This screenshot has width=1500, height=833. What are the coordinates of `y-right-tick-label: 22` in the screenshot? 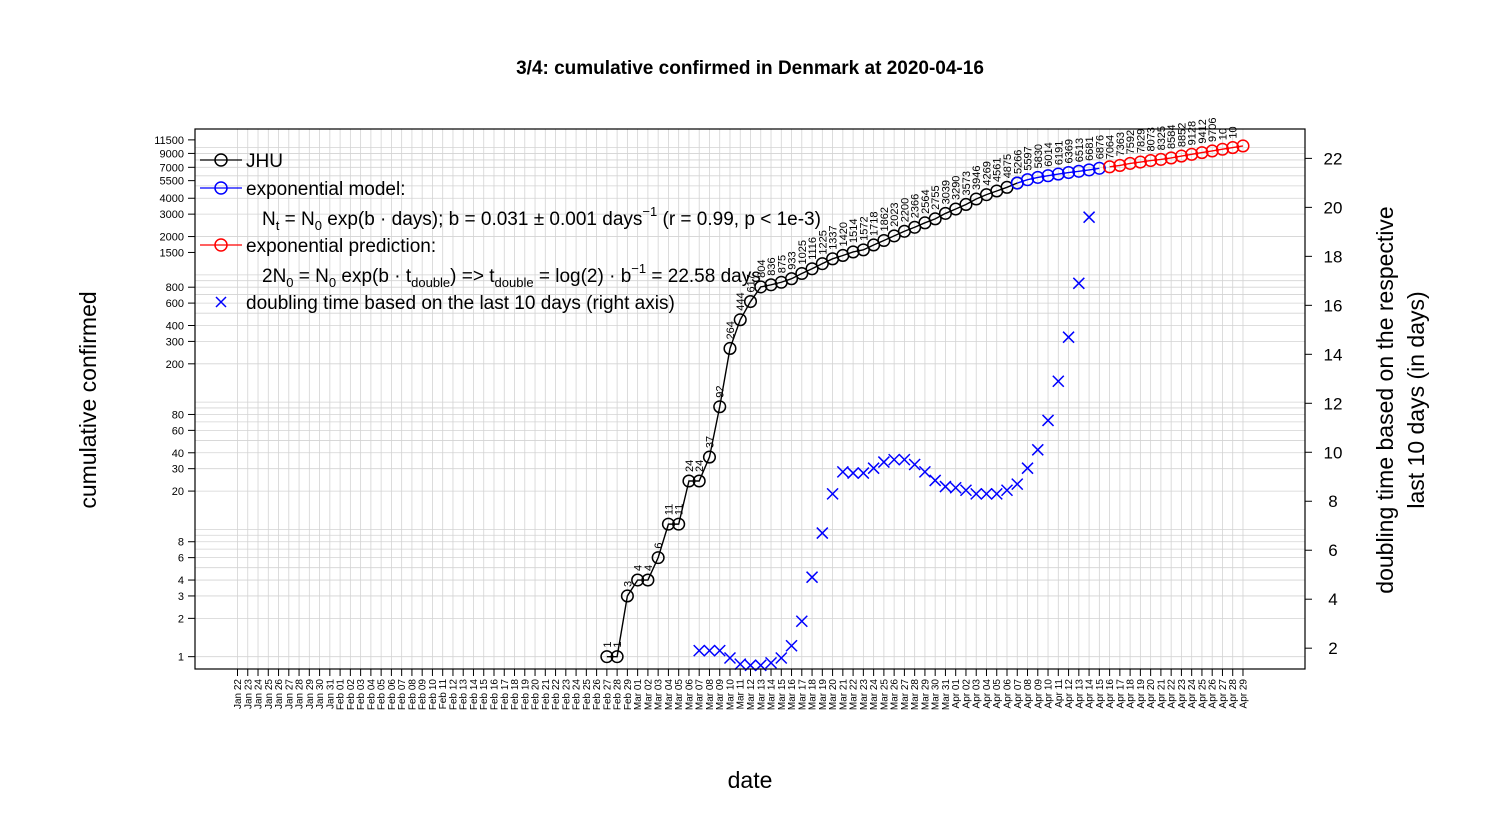 It's located at (1333, 158).